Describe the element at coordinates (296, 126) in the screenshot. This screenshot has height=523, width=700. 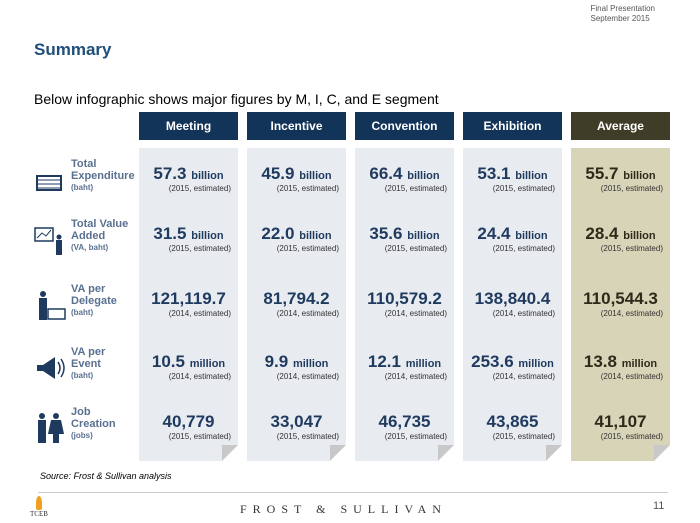
I see `column-header-incentive: Incentive` at that location.